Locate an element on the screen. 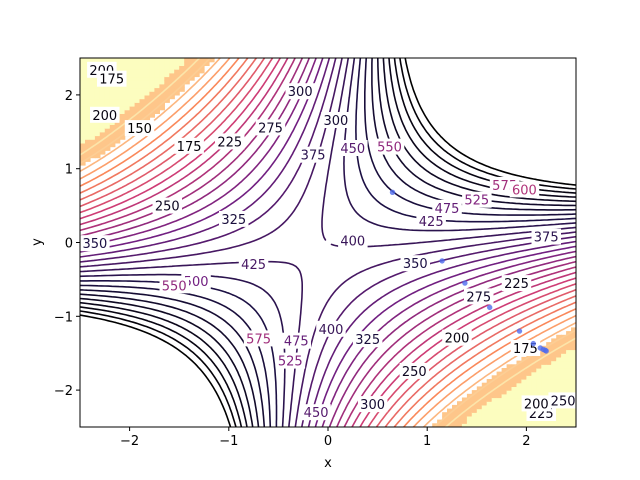  contour-label: 225 is located at coordinates (229, 142).